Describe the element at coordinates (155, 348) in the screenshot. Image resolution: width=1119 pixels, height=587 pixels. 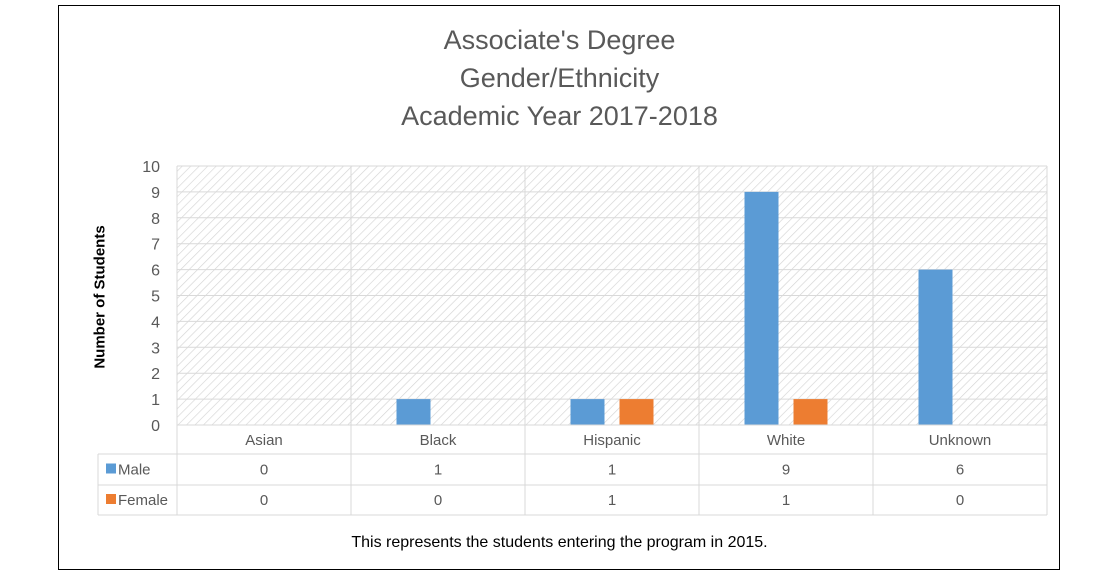
I see `y-tick-label: 3` at that location.